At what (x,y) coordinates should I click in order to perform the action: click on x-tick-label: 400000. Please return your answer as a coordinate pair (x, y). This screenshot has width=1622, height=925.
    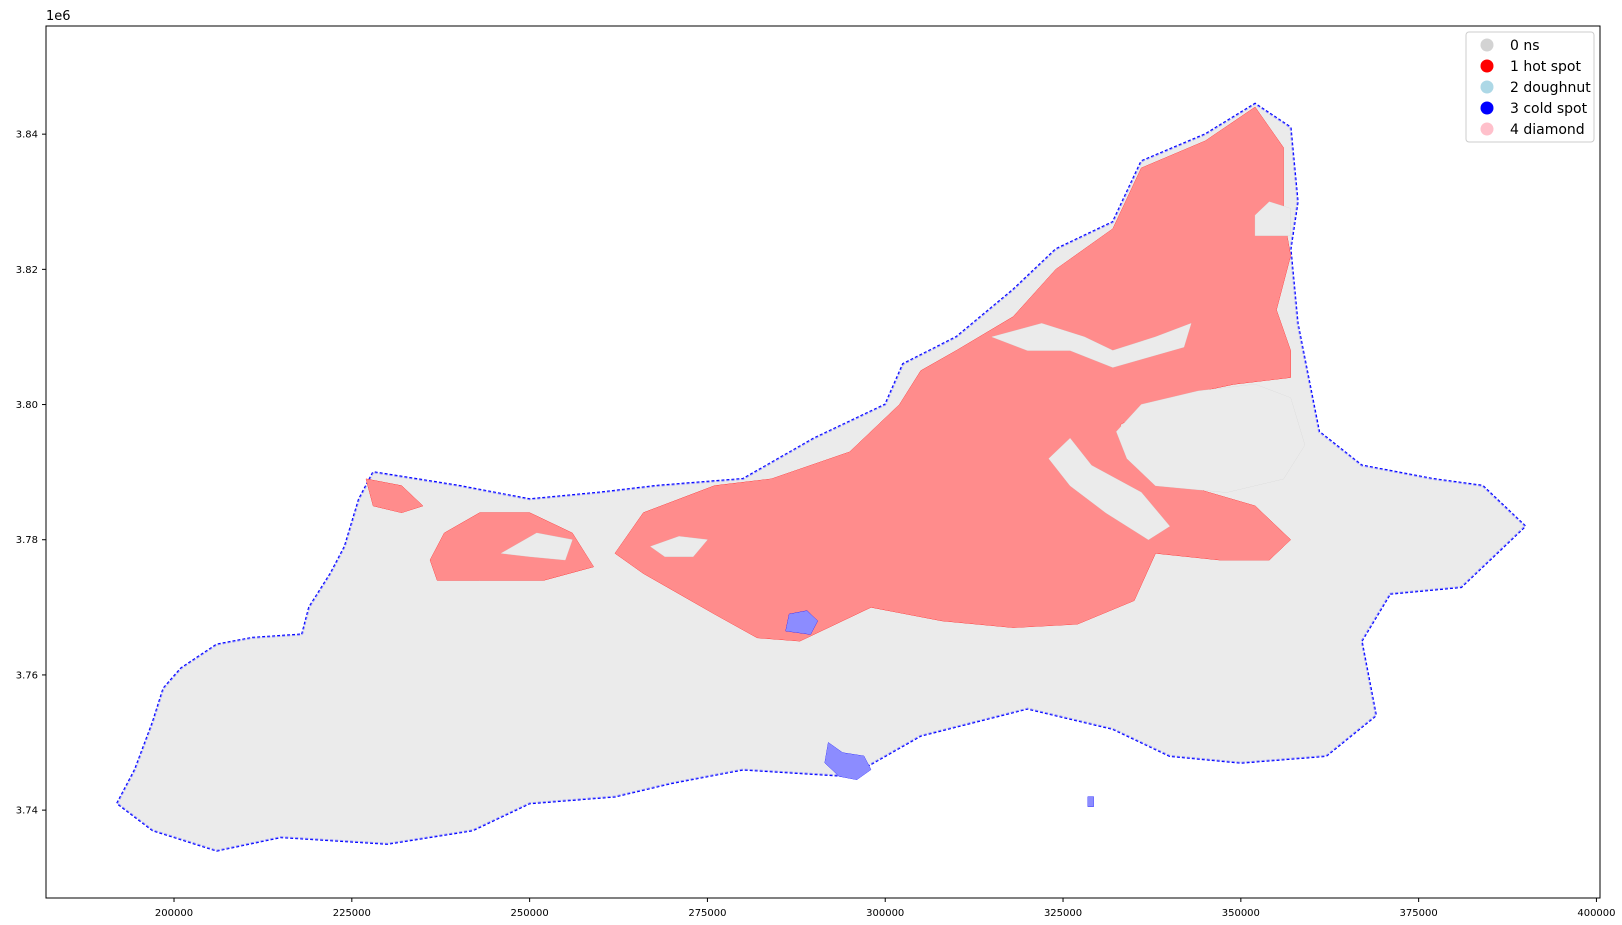
    Looking at the image, I should click on (1596, 913).